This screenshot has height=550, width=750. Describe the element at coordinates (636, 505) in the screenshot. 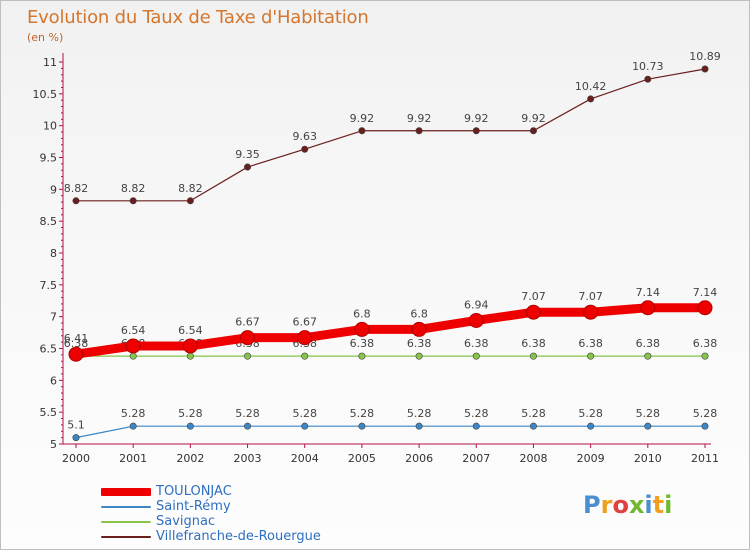

I see `logo-letter: x` at that location.